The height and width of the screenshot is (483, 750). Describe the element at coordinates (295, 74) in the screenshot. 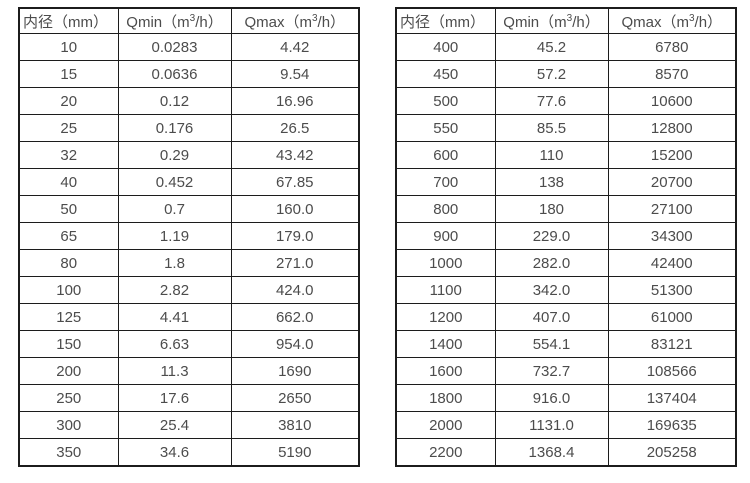

I see `table-cell: 9.54` at that location.